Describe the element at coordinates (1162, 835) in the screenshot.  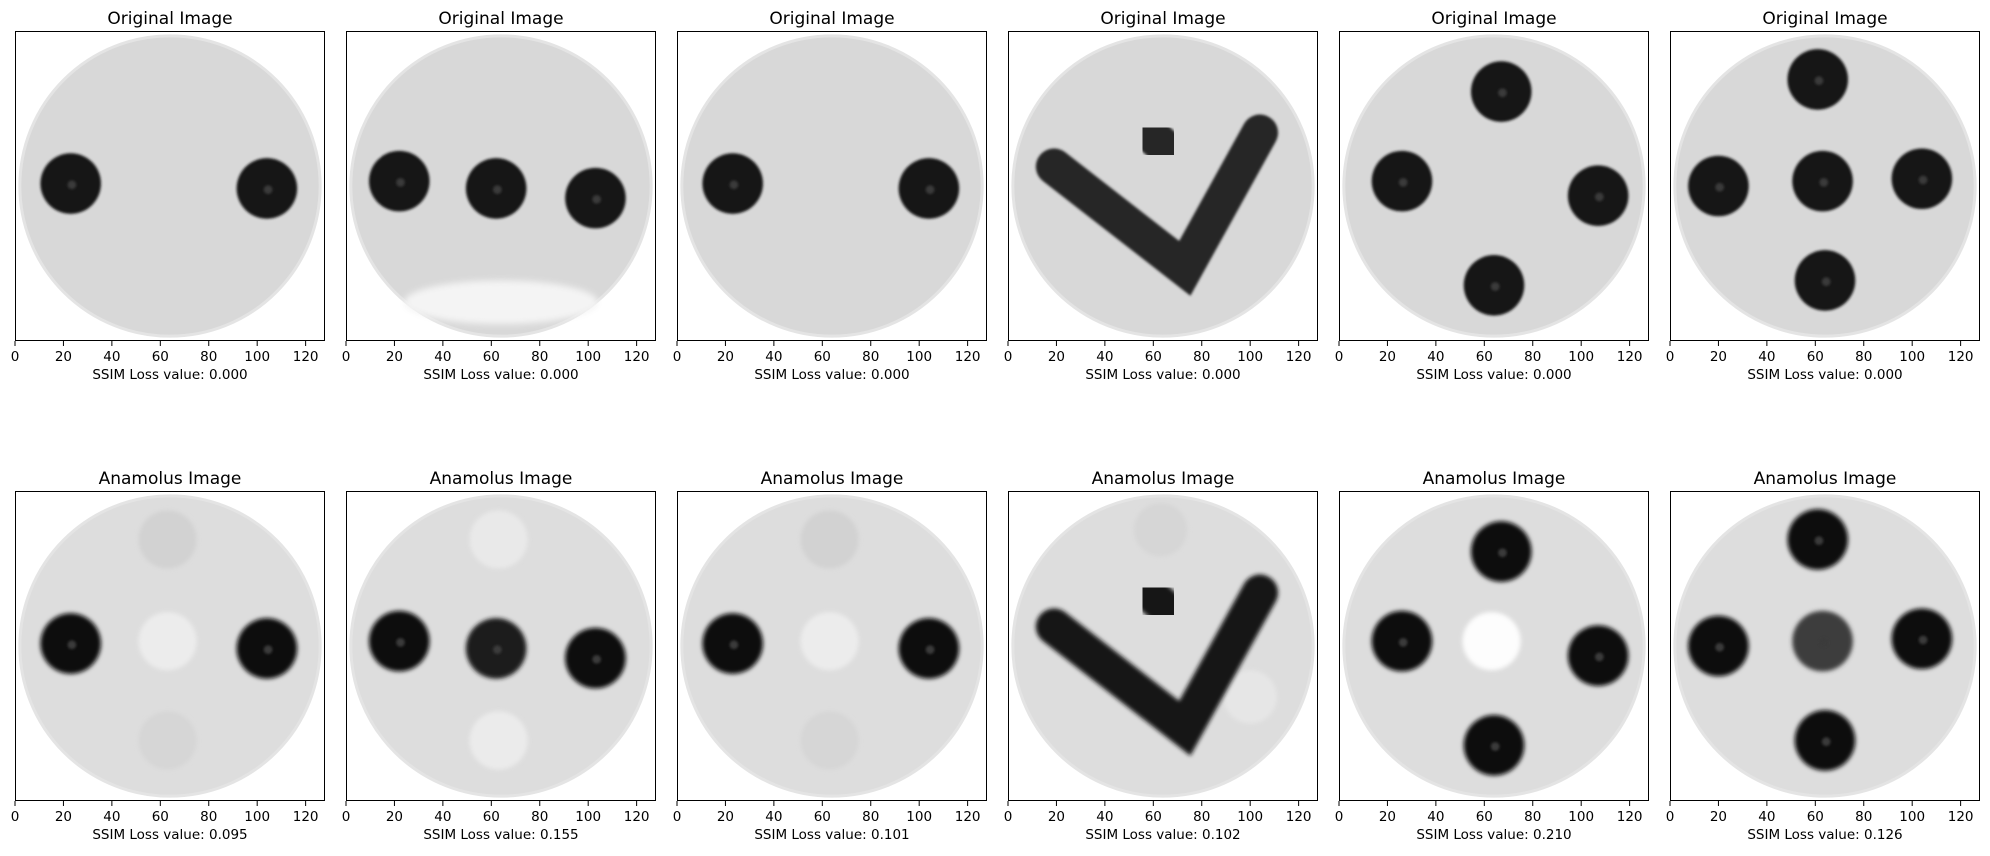
I see `ssim-loss-label: SSIM Loss value: 0.102` at that location.